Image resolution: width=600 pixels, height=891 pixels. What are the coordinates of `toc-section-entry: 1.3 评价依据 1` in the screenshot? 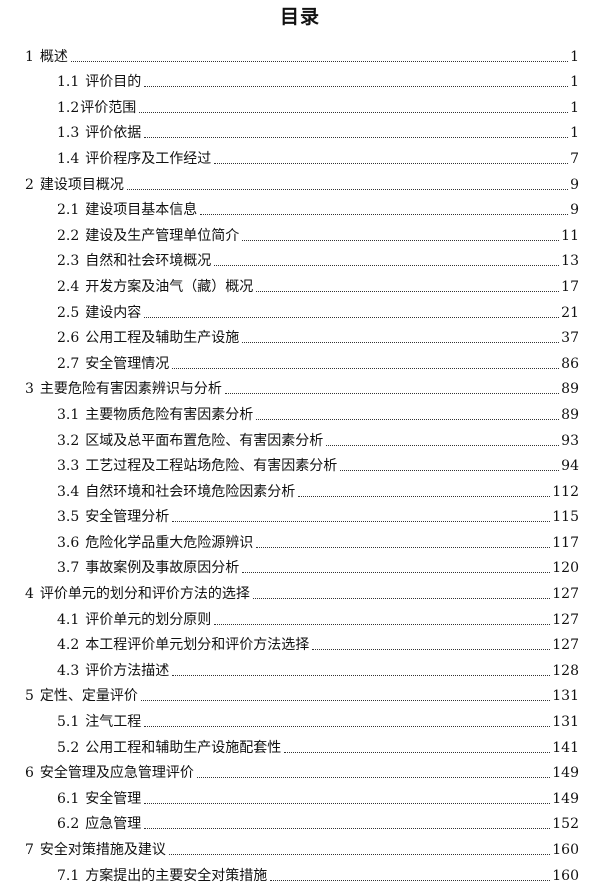 It's located at (300, 130).